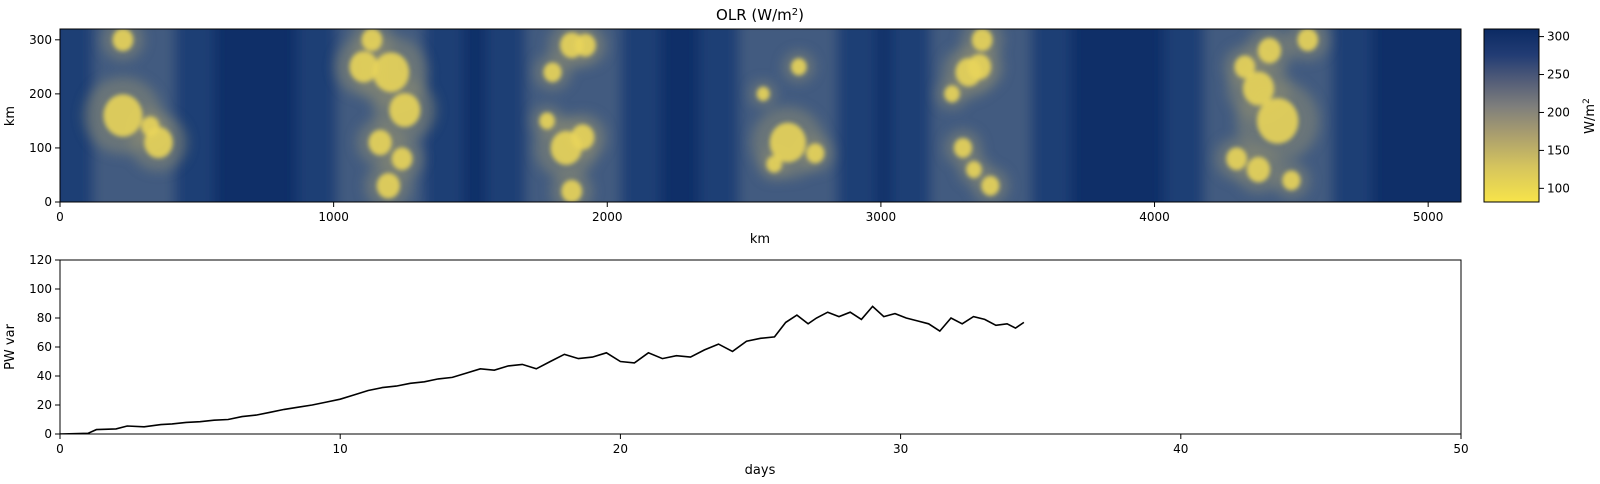 This screenshot has width=1600, height=484. Describe the element at coordinates (44, 121) in the screenshot. I see `heatmap-y-ticks: 0 100 200 300` at that location.